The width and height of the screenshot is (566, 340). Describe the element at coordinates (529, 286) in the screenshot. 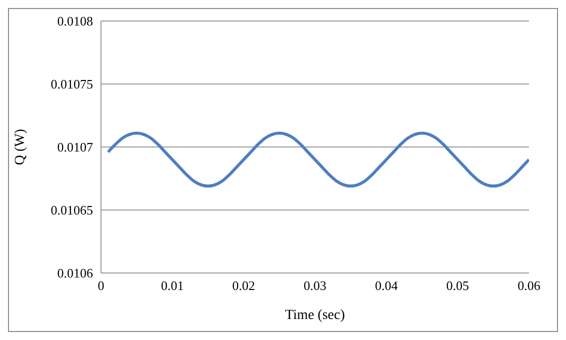

I see `x-tick-label: 0.06` at that location.